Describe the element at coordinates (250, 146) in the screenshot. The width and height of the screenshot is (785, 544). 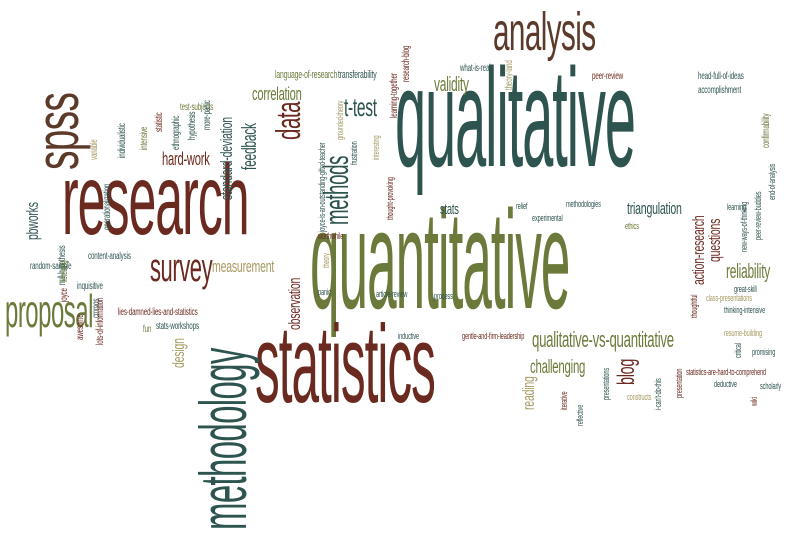
I see `word-feedback: feedback` at that location.